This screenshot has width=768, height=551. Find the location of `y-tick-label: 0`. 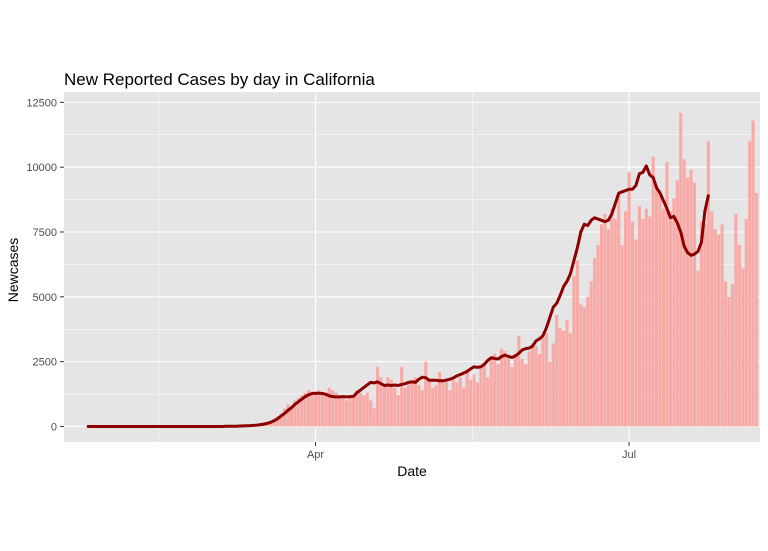

y-tick-label: 0 is located at coordinates (54, 427).